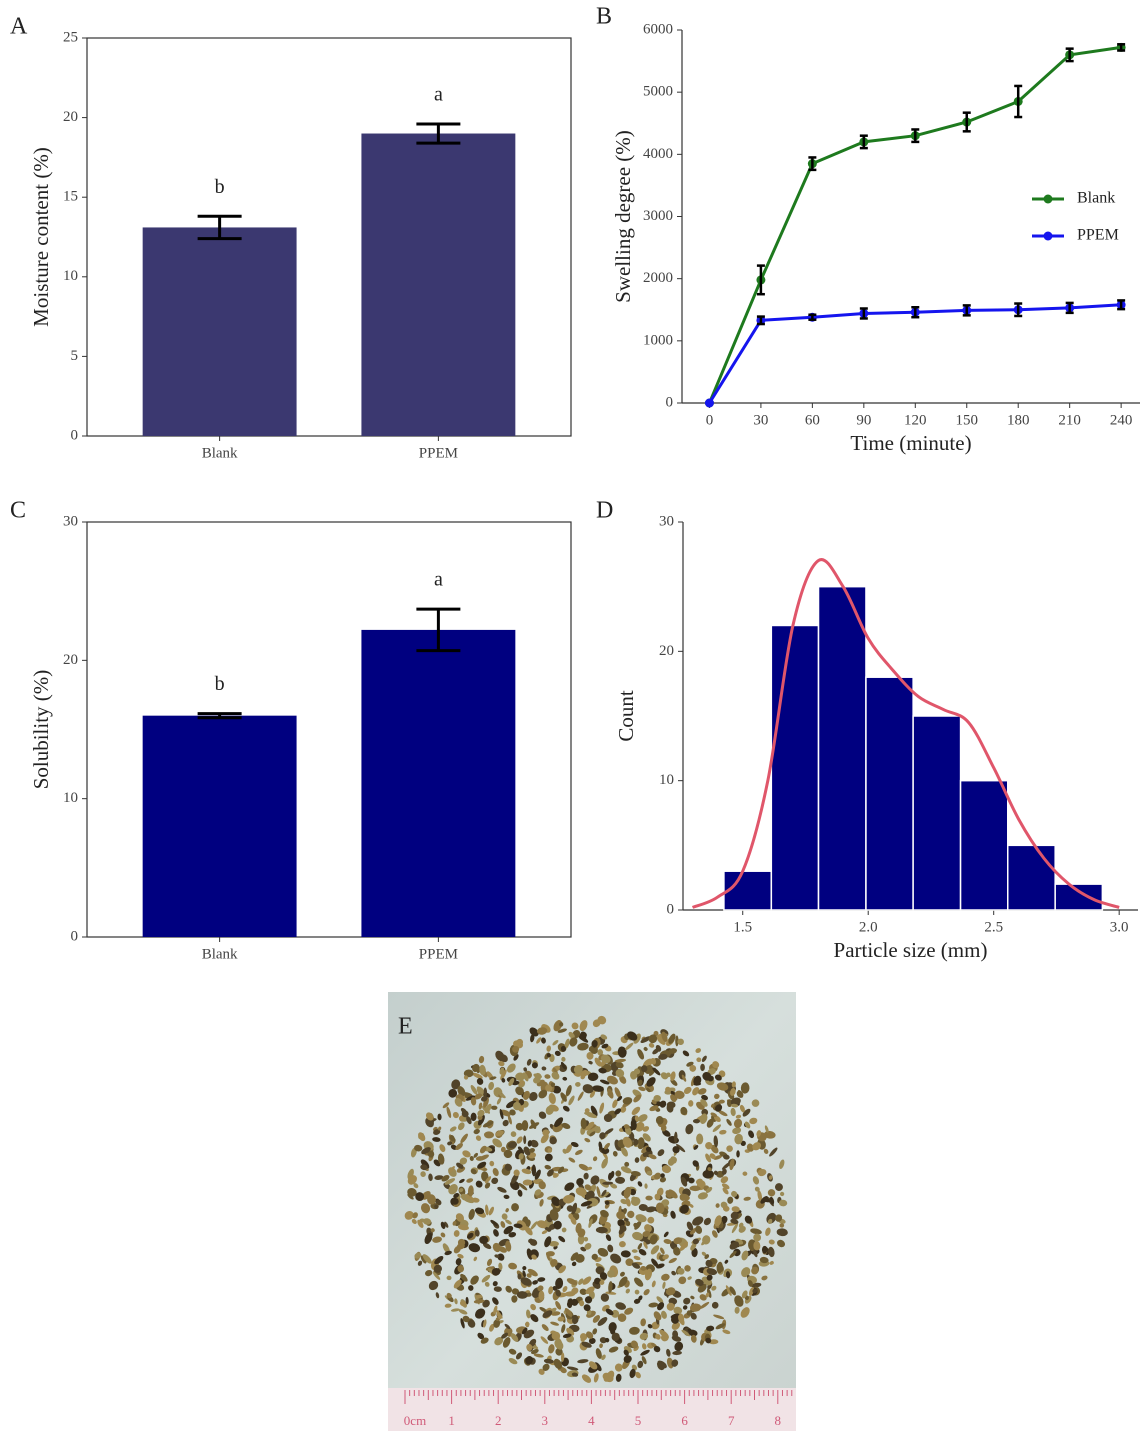  Describe the element at coordinates (329, 729) in the screenshot. I see `plot-frame` at that location.